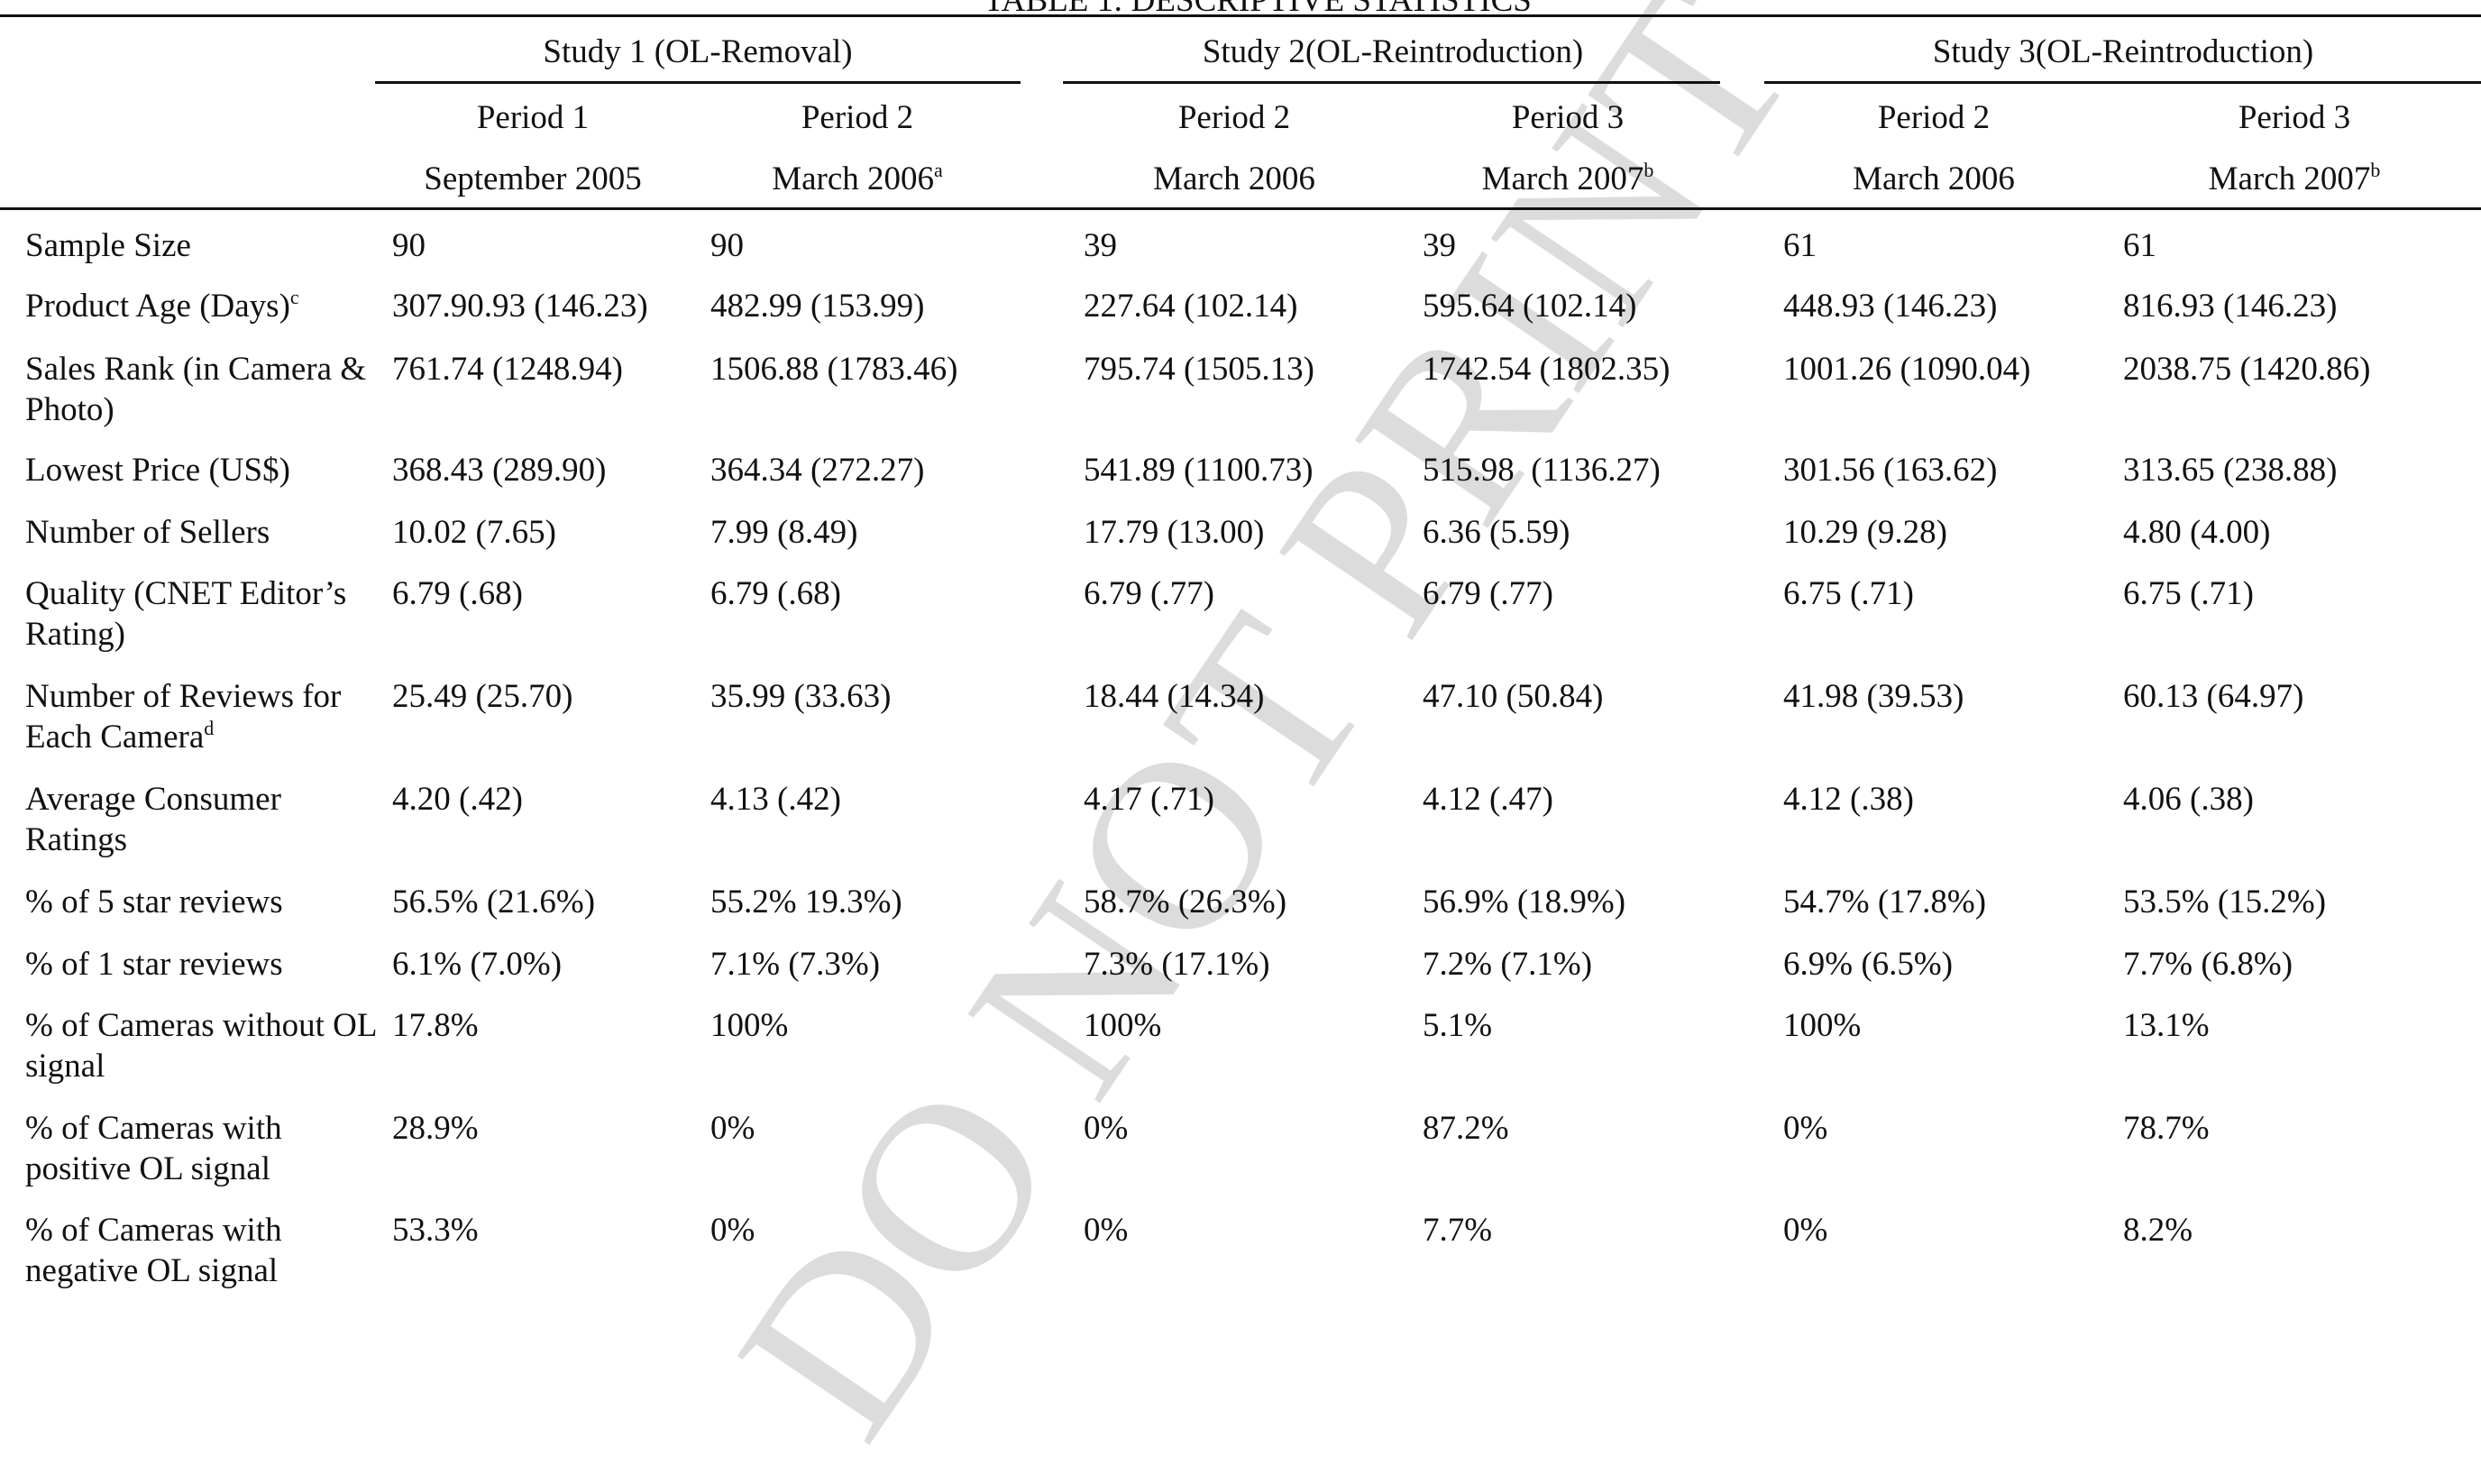 The height and width of the screenshot is (1484, 2481). Describe the element at coordinates (205, 716) in the screenshot. I see `row-label: Number of Reviews for Each Camerad` at that location.